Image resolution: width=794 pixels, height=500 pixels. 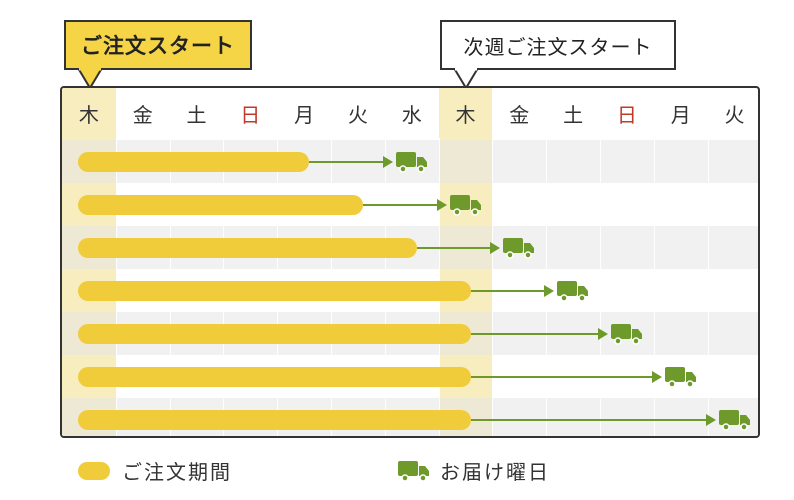 I want to click on order-start-label: ご注文スタート, so click(x=158, y=46).